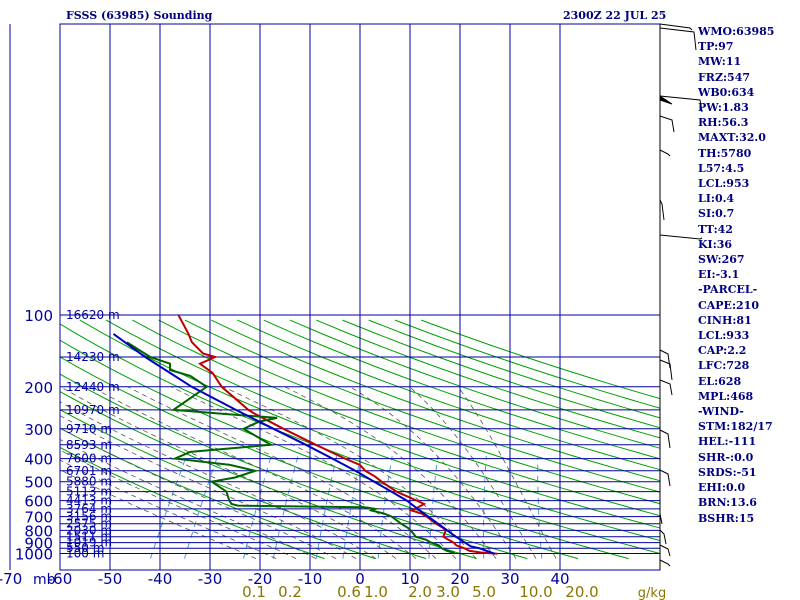 Image resolution: width=800 pixels, height=600 pixels. What do you see at coordinates (723, 108) in the screenshot?
I see `stat-item: PW:1.83` at bounding box center [723, 108].